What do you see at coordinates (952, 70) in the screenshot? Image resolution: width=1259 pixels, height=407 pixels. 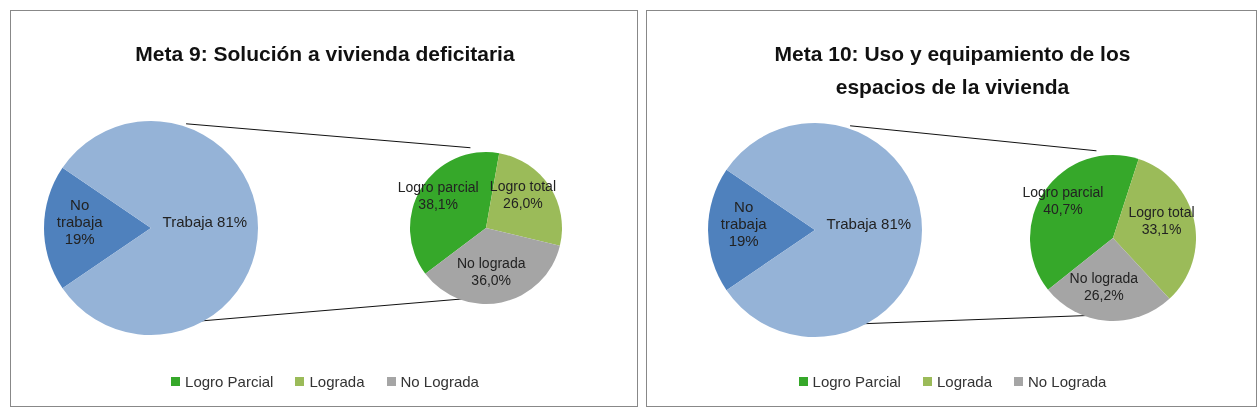 I see `chart-title: Meta 10: Uso y equipamiento de los espacios de la vivienda` at bounding box center [952, 70].